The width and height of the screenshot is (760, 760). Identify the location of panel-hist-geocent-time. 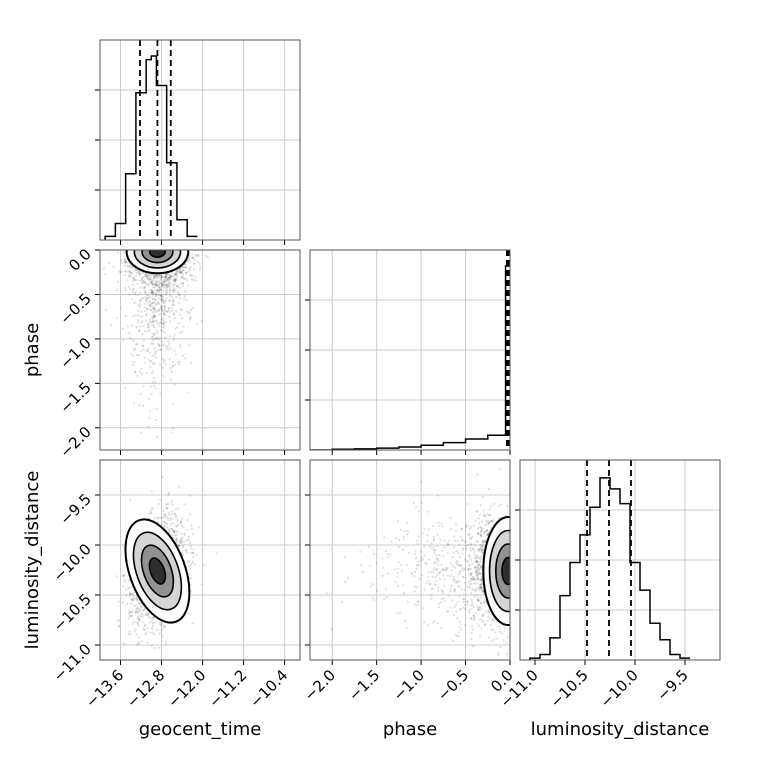
(198, 142).